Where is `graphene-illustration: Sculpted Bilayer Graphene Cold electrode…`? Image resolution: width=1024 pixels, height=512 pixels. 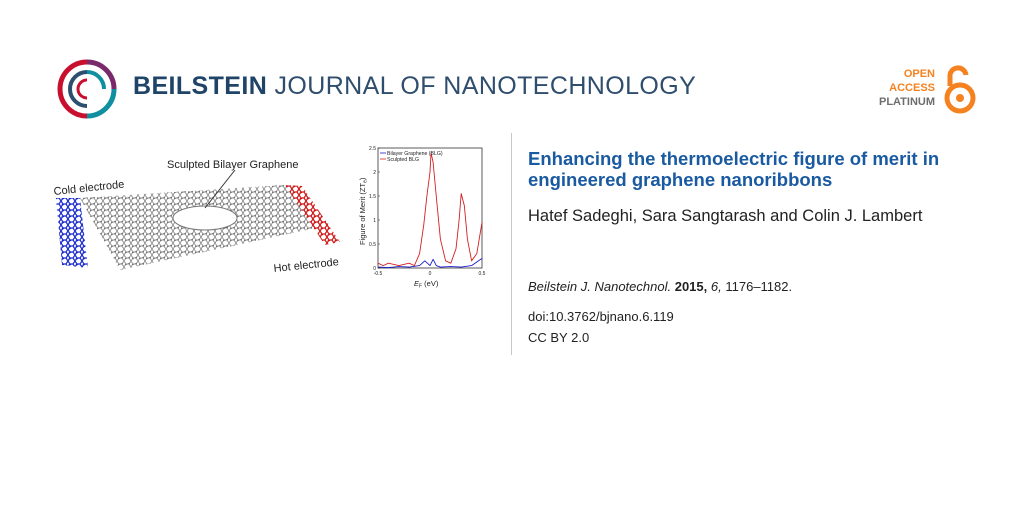
graphene-illustration: Sculpted Bilayer Graphene Cold electrode… is located at coordinates (196, 217).